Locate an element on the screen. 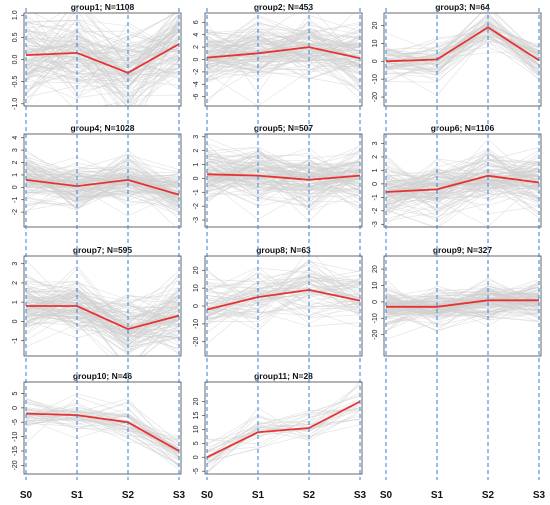  panel-group8: group8; N=63 -20 -10 0 10 20 is located at coordinates (278, 301).